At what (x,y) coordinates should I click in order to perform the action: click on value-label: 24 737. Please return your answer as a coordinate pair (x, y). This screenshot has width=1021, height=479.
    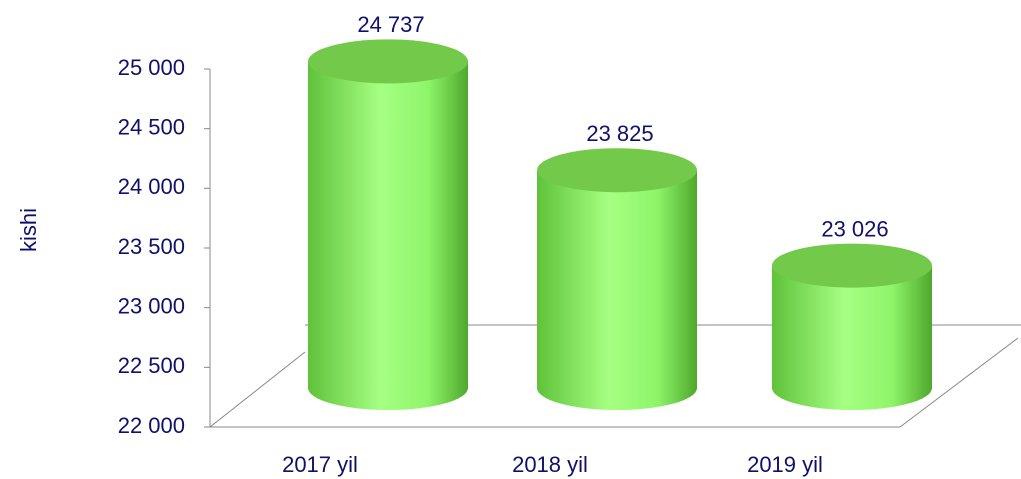
    Looking at the image, I should click on (390, 24).